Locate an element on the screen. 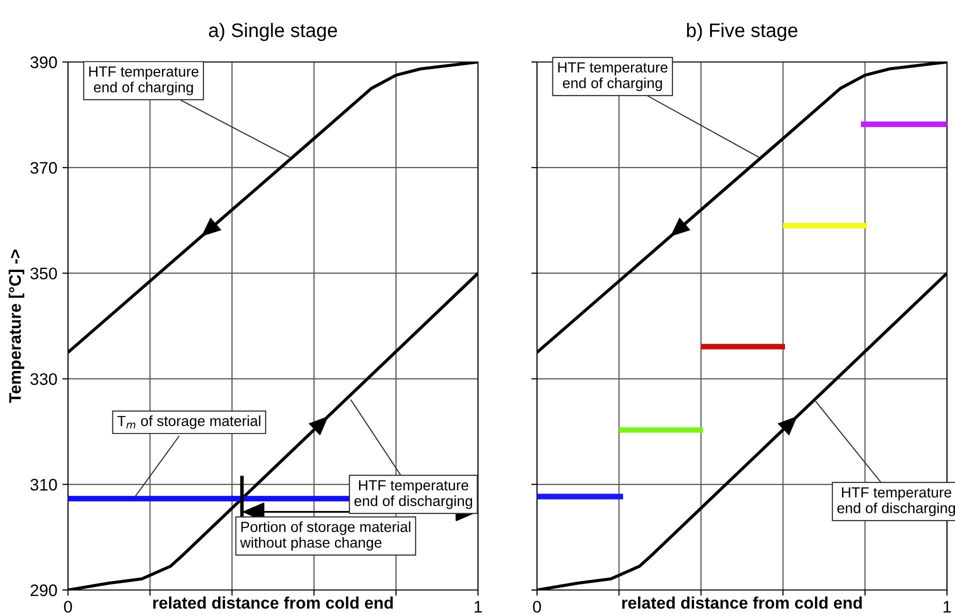 Image resolution: width=955 pixels, height=614 pixels. y-tick-label: 290 is located at coordinates (43, 590).